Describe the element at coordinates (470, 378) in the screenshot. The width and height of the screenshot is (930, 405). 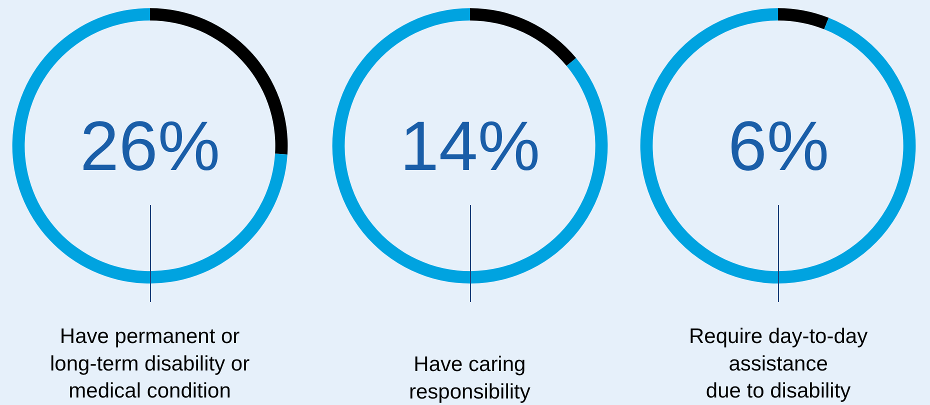
I see `text: Have caring responsibility` at that location.